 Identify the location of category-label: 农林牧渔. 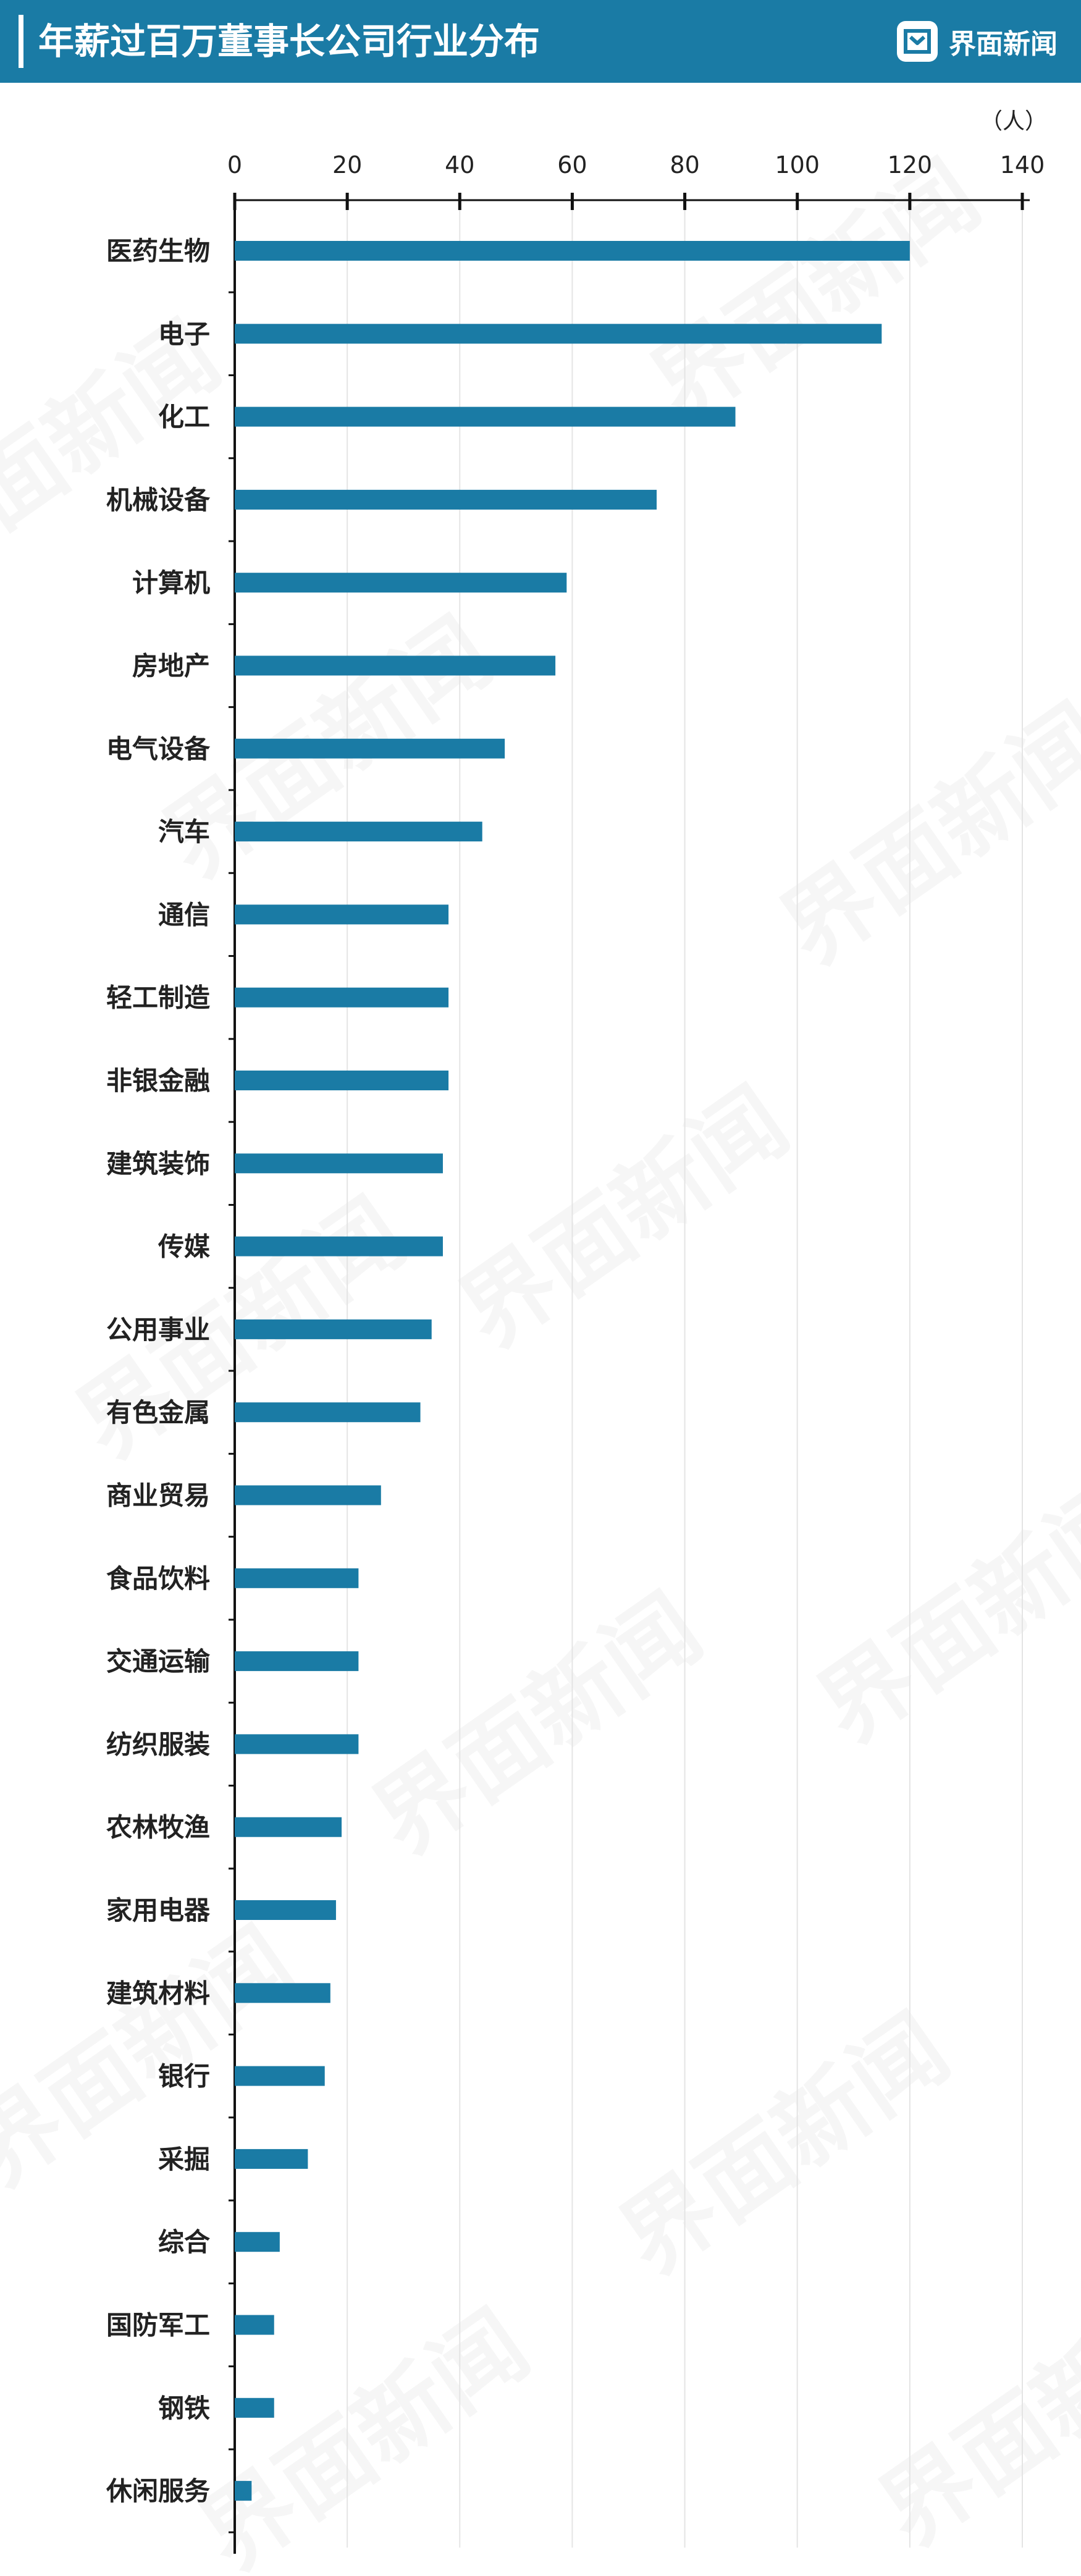
(158, 1827).